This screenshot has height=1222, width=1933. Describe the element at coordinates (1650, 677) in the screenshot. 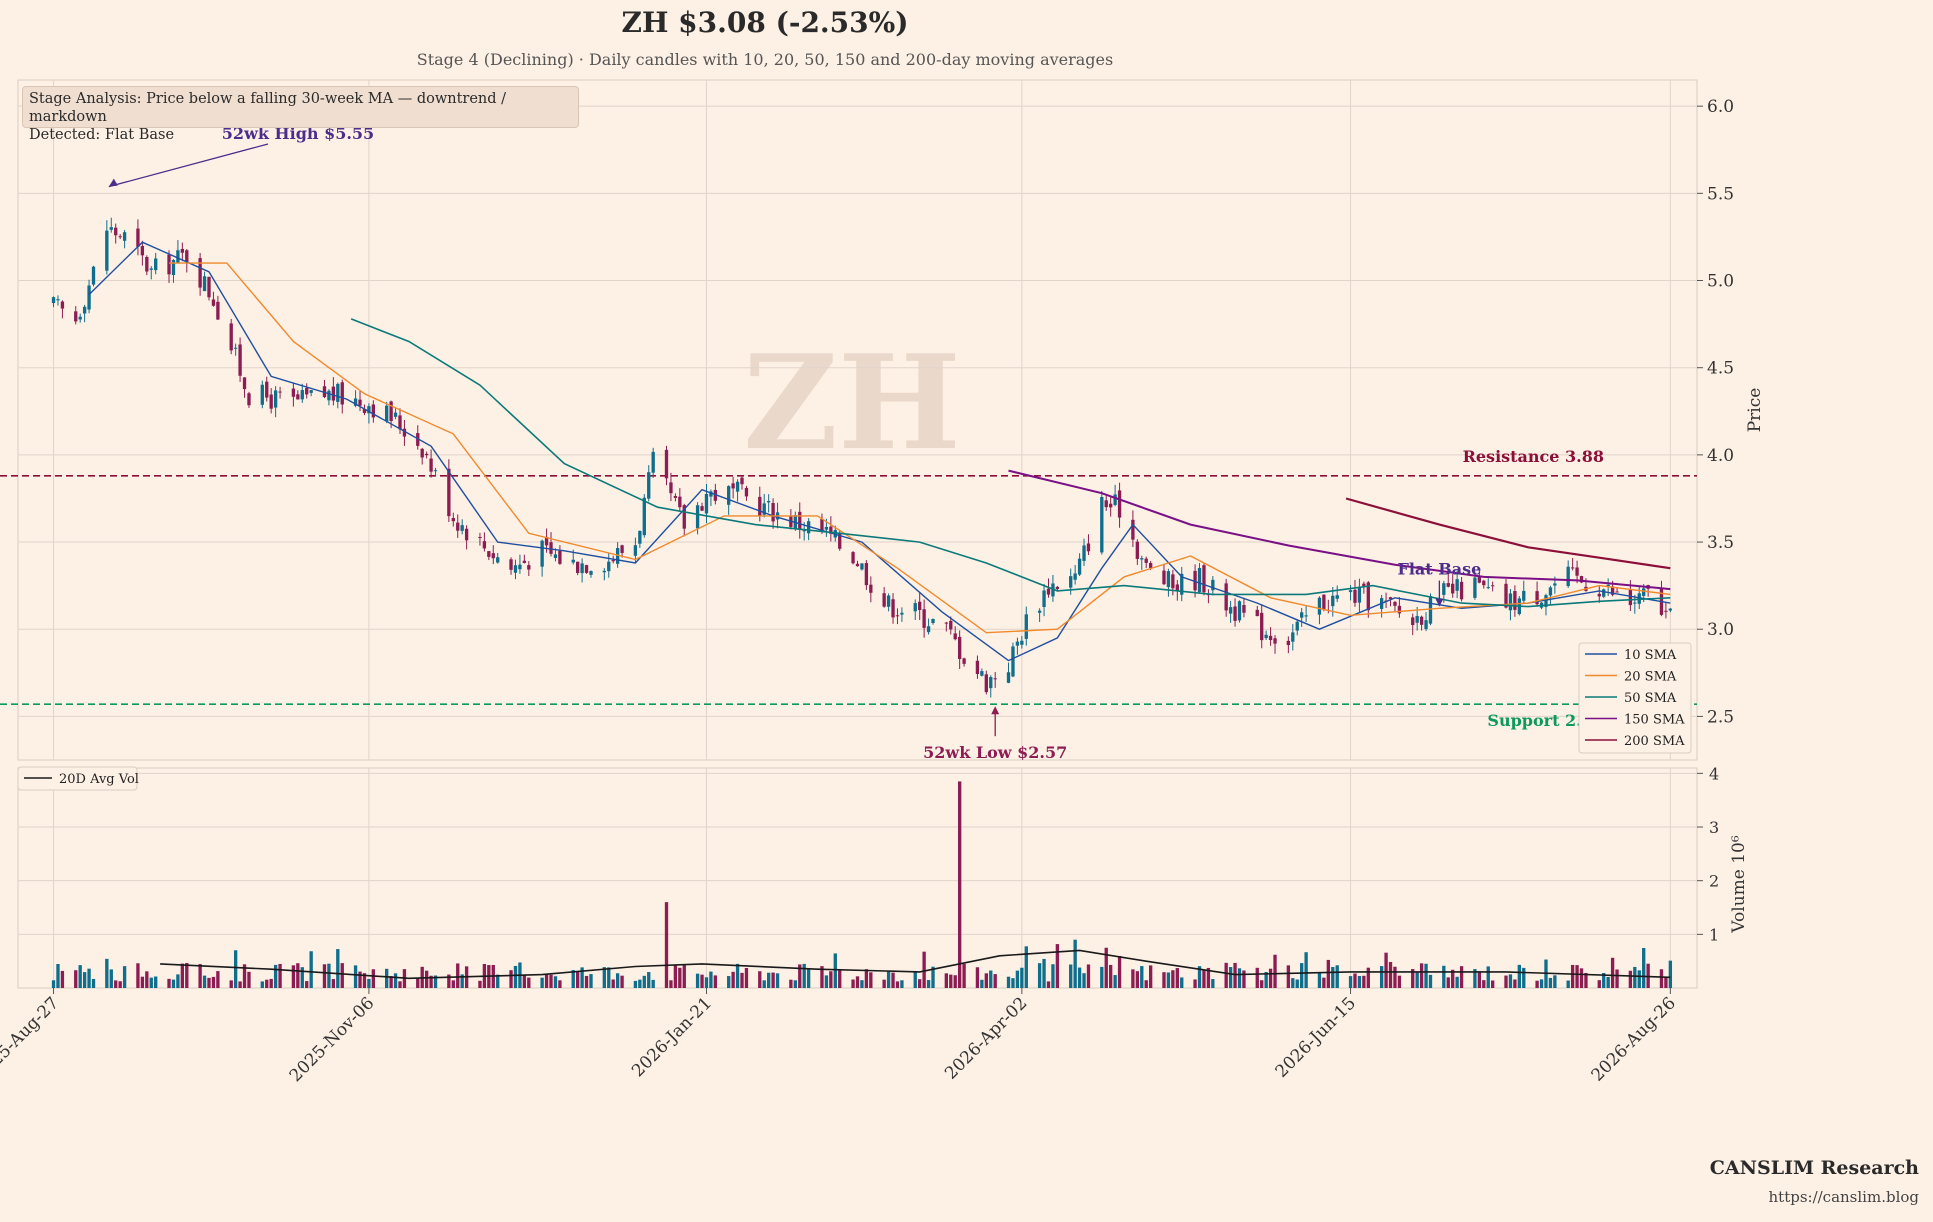

I see `legend-label-20: 20 SMA` at that location.